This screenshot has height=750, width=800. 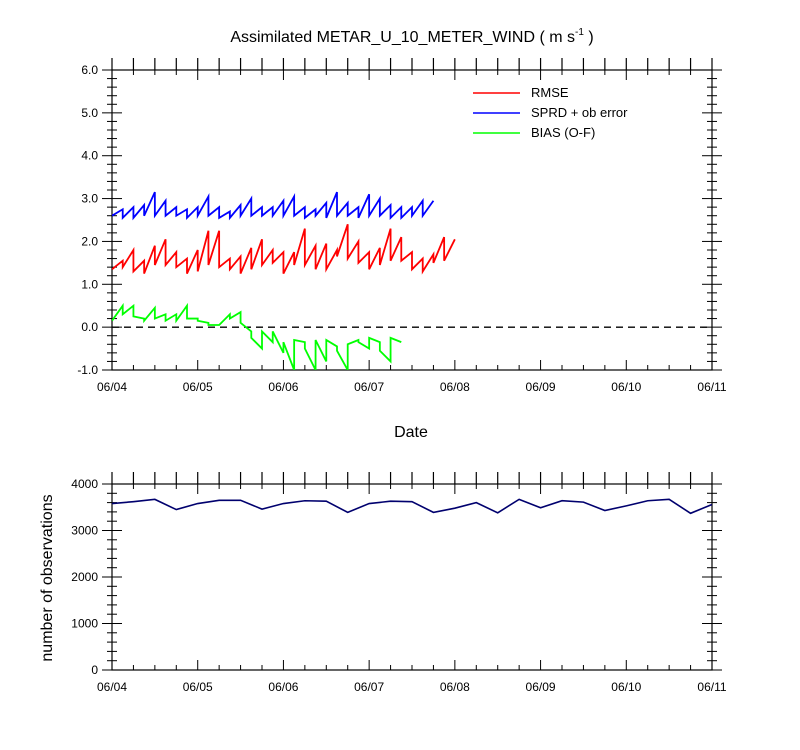 I want to click on y-tick-label: 3.0, so click(x=89, y=199).